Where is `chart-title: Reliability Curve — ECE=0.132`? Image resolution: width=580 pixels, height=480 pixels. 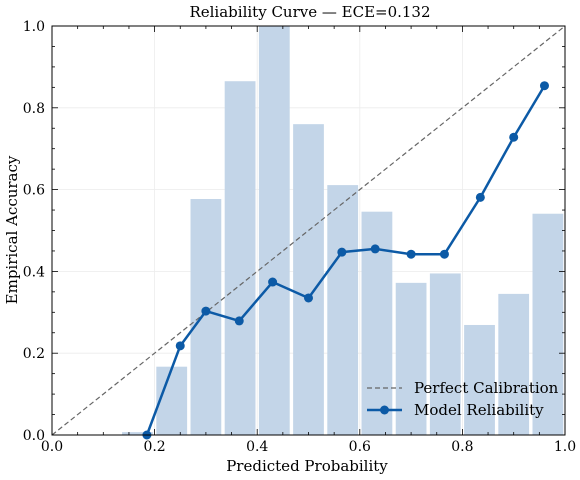 chart-title: Reliability Curve — ECE=0.132 is located at coordinates (309, 12).